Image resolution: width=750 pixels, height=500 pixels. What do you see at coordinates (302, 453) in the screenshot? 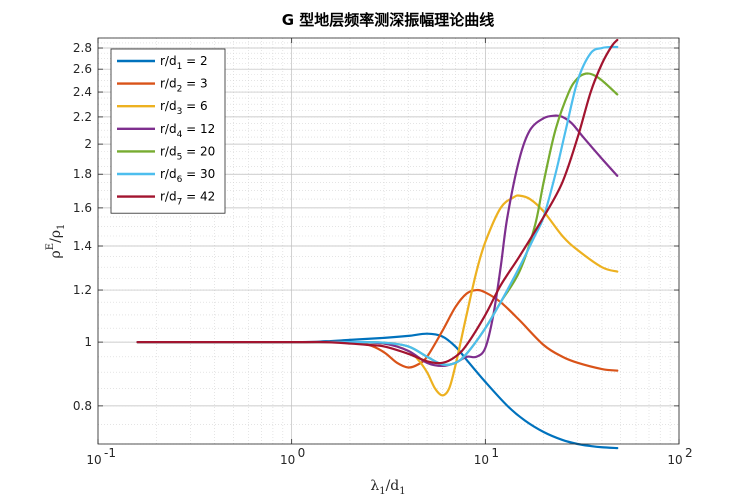
I see `x-tick-exponent: 0` at bounding box center [302, 453].